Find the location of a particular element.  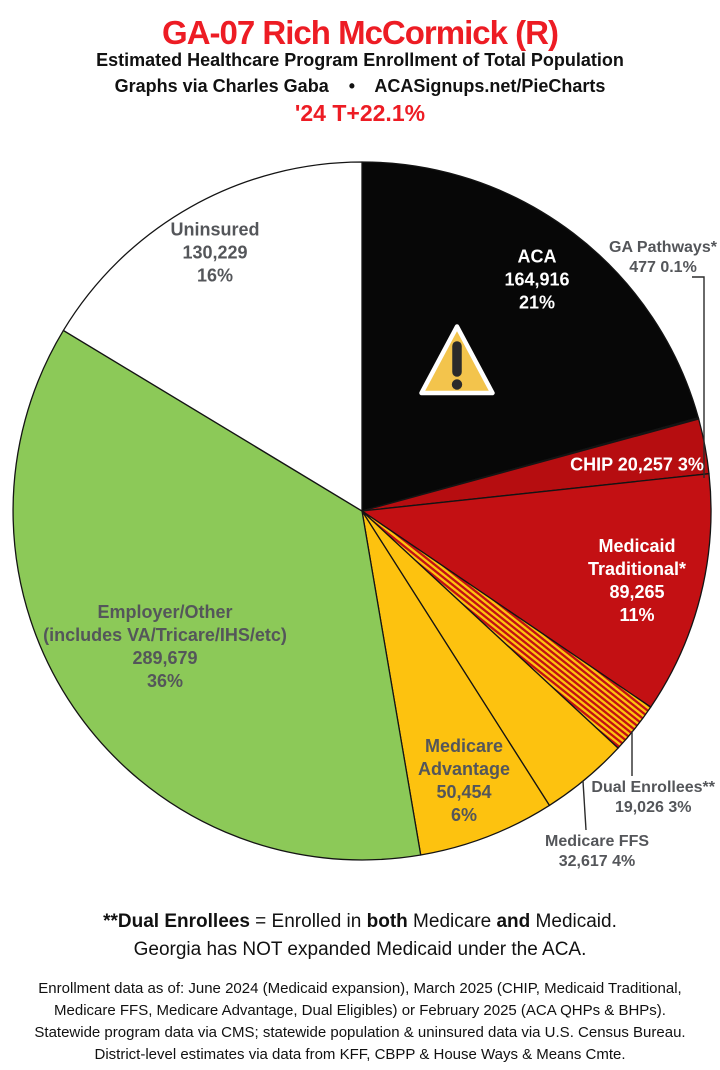

aca-count: 164,916 is located at coordinates (537, 279).